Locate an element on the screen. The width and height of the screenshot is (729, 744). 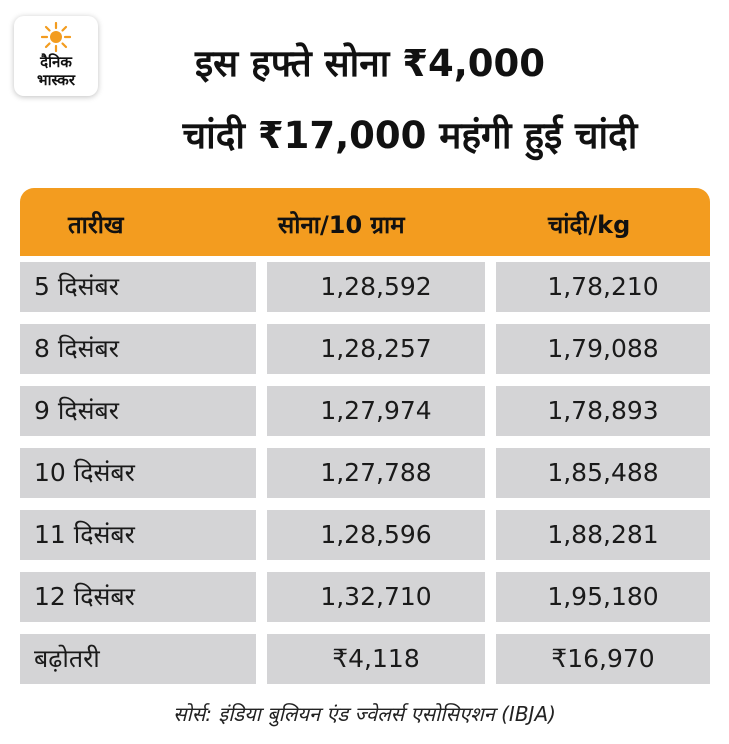
increase-label-cell: बढ़ोतरी is located at coordinates (138, 659).